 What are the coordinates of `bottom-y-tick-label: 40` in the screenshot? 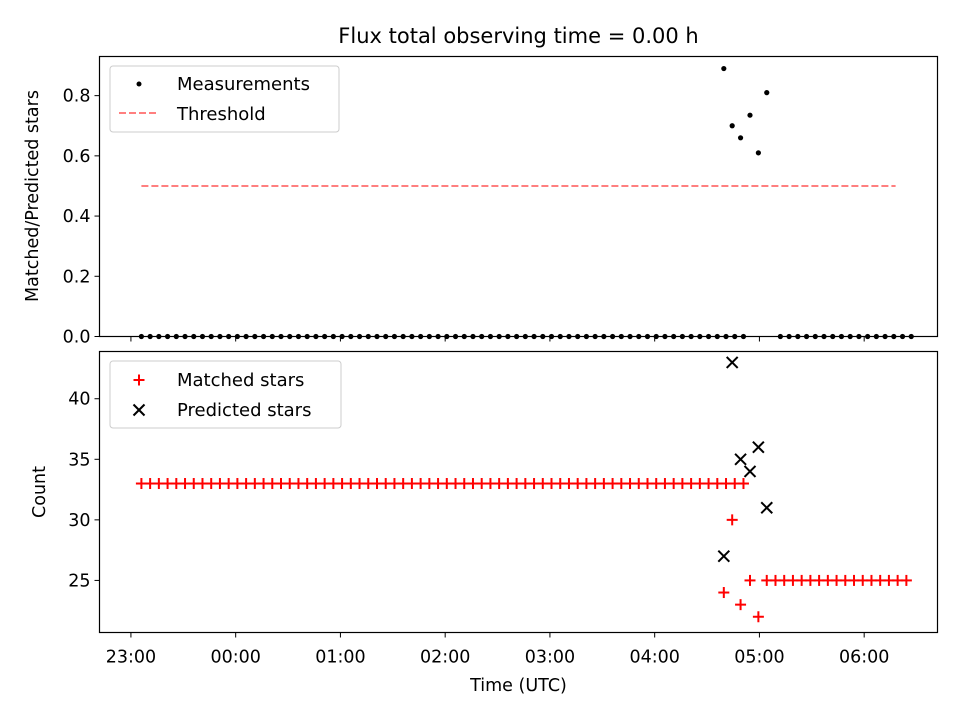 It's located at (79, 400).